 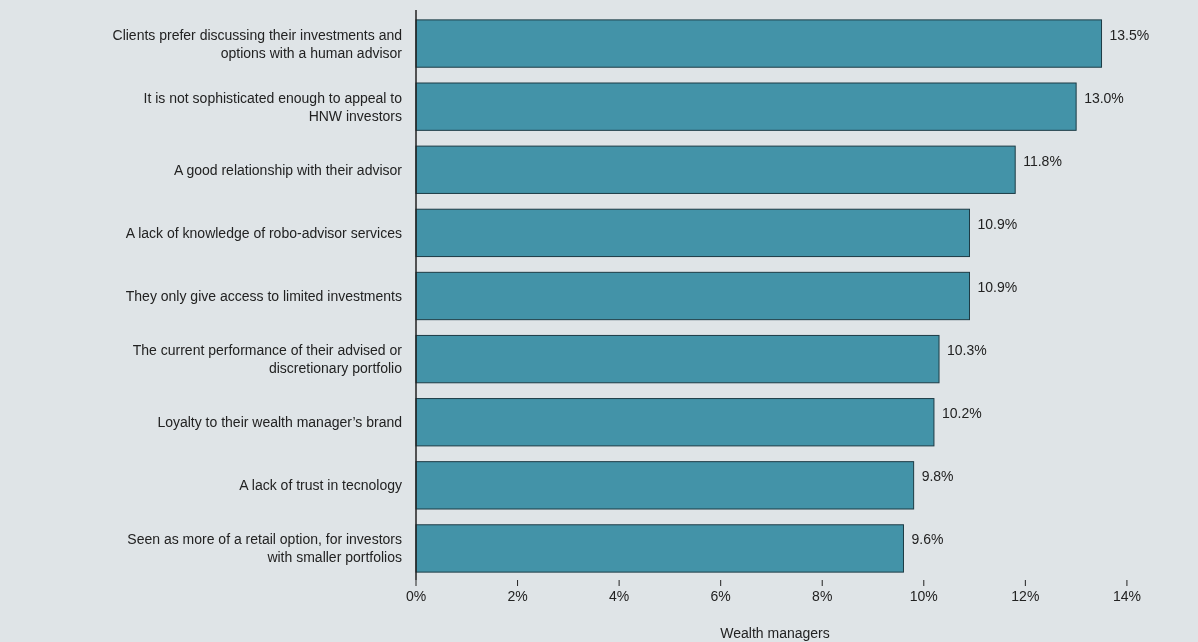 I want to click on x-tick-label: 0%, so click(x=416, y=596).